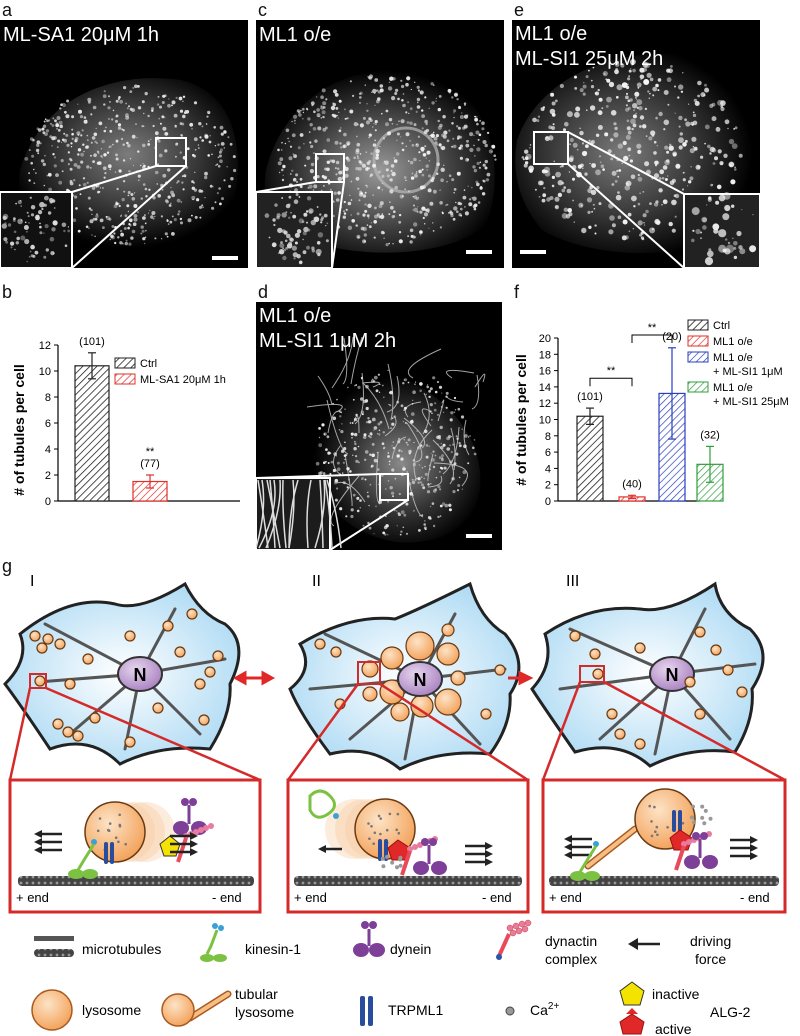  I want to click on significance-label: **, so click(611, 371).